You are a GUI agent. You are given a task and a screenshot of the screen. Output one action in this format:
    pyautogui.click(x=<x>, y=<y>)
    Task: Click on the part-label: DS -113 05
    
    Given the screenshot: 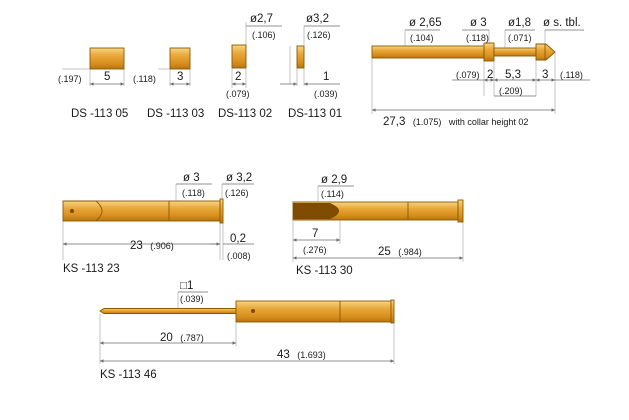 What is the action you would take?
    pyautogui.click(x=99, y=114)
    